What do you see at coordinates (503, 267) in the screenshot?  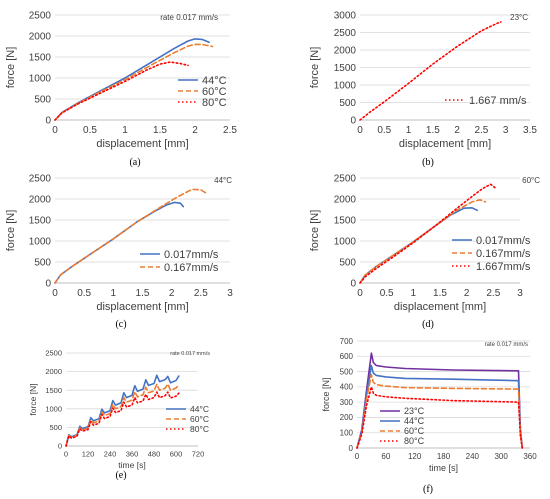 I see `legend-label: 1.667mm/s` at bounding box center [503, 267].